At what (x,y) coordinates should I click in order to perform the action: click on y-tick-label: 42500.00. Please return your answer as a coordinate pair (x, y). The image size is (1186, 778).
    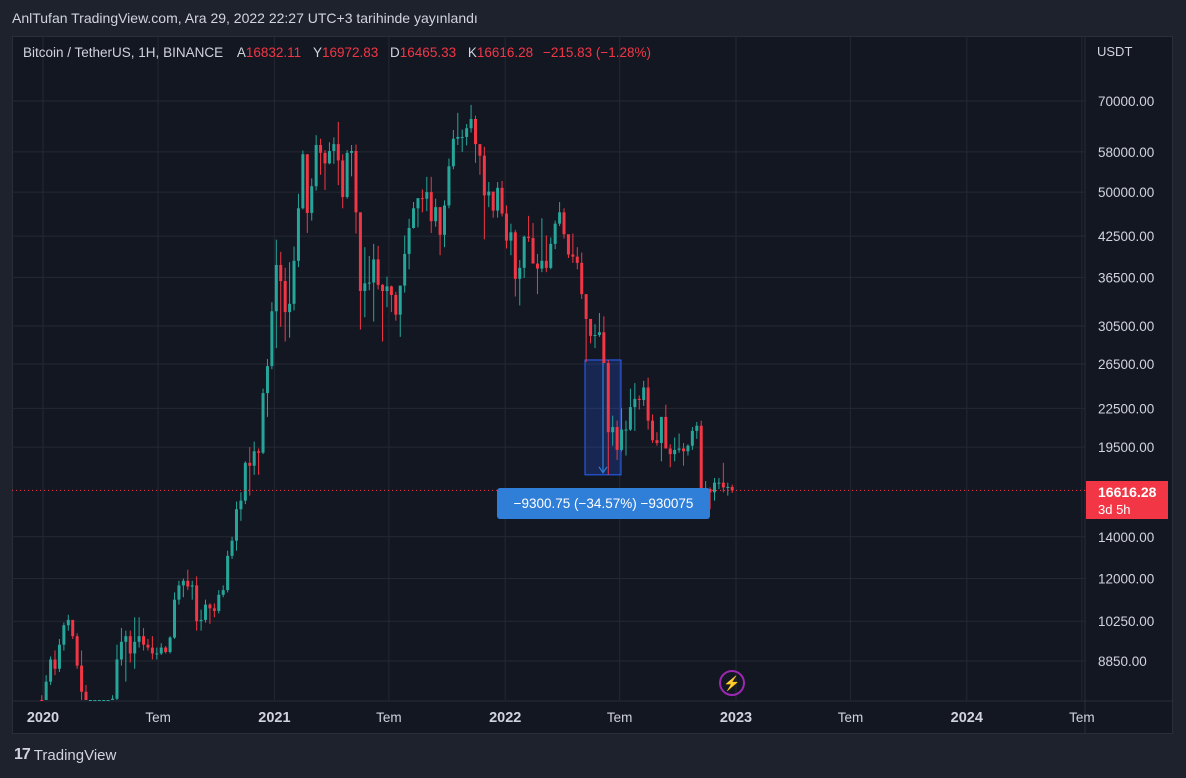
    Looking at the image, I should click on (1126, 236).